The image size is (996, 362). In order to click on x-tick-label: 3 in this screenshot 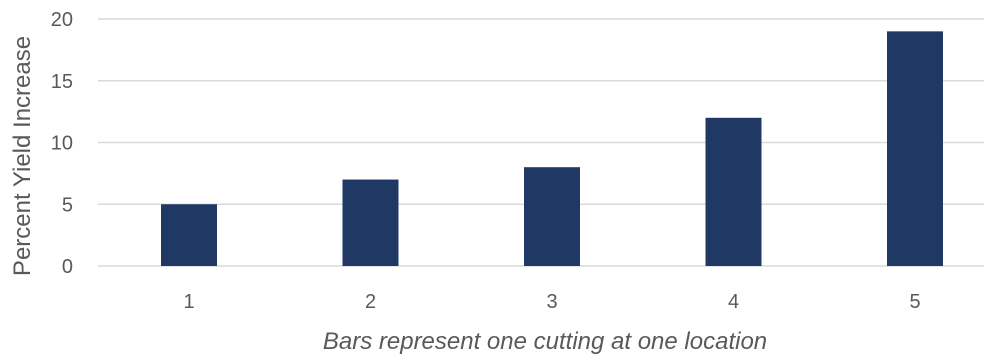, I will do `click(551, 302)`.